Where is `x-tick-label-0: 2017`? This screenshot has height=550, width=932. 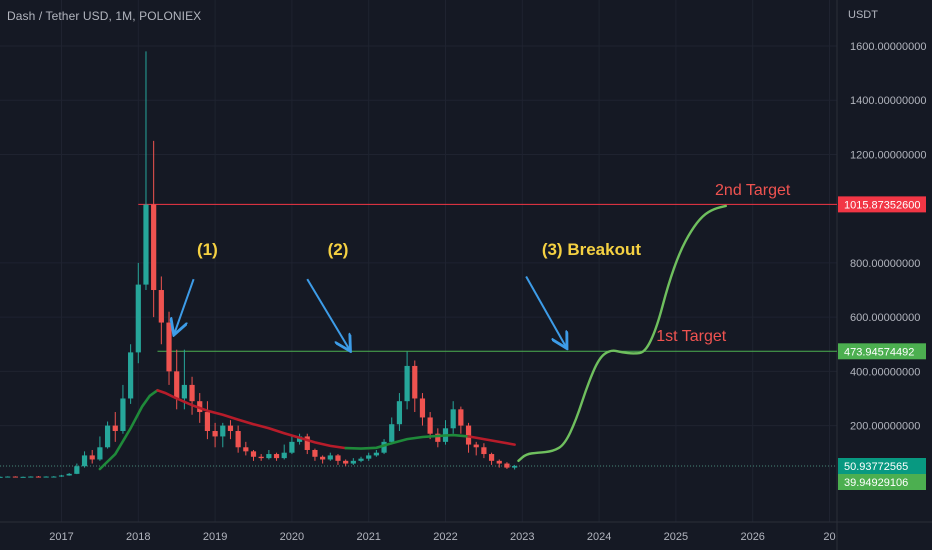
x-tick-label-0: 2017 is located at coordinates (61, 537).